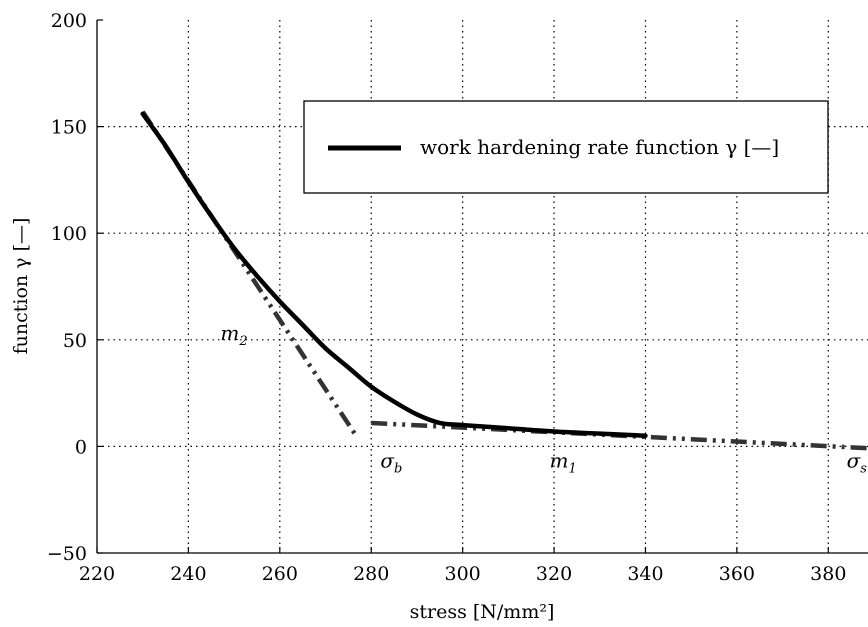  What do you see at coordinates (737, 574) in the screenshot?
I see `x-tick-label: 360` at bounding box center [737, 574].